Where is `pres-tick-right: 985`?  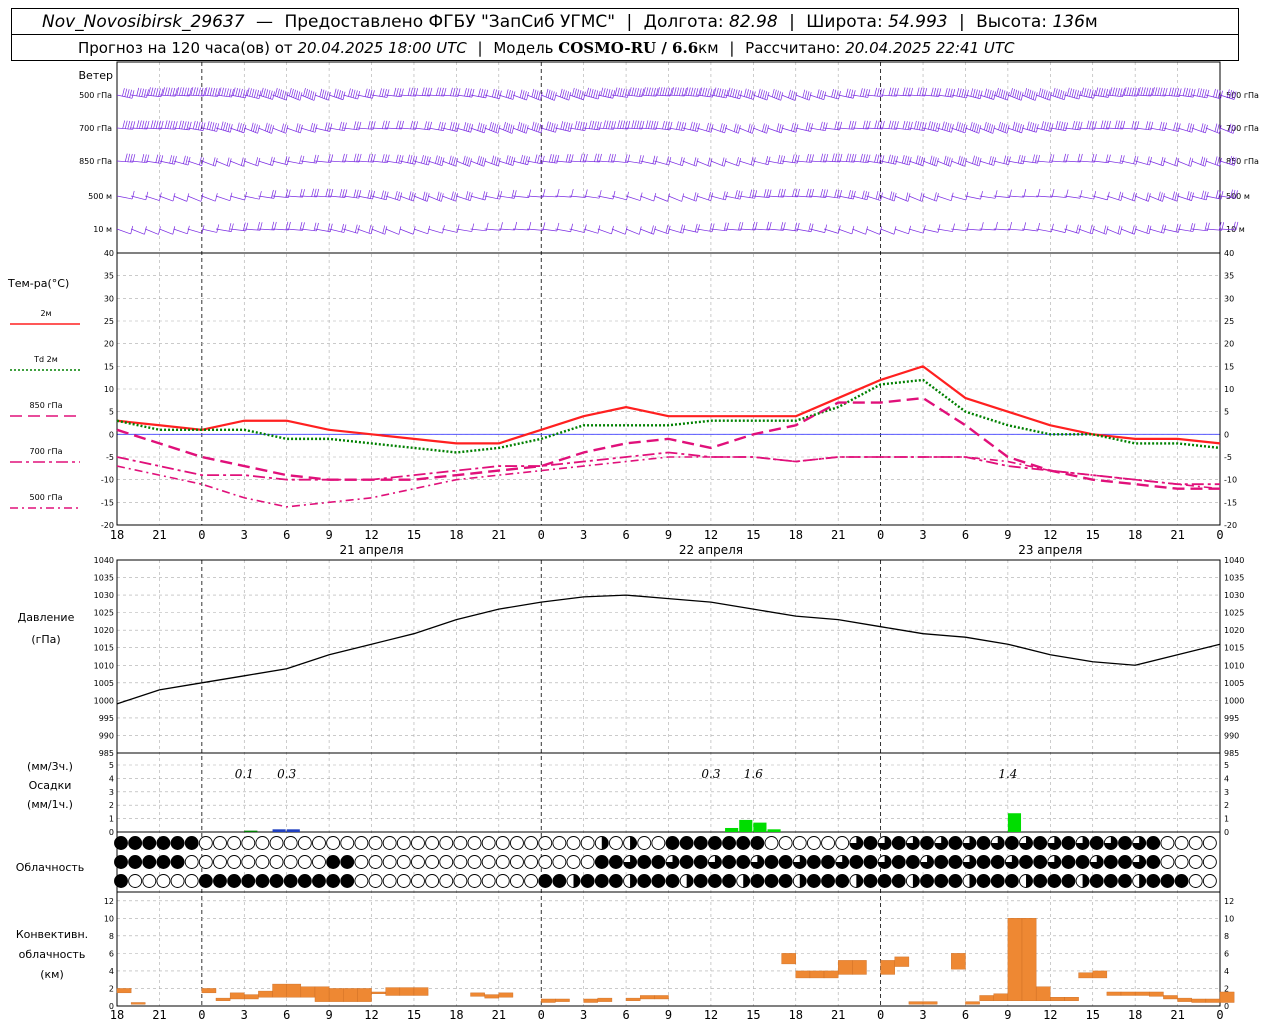 pres-tick-right: 985 is located at coordinates (1231, 753).